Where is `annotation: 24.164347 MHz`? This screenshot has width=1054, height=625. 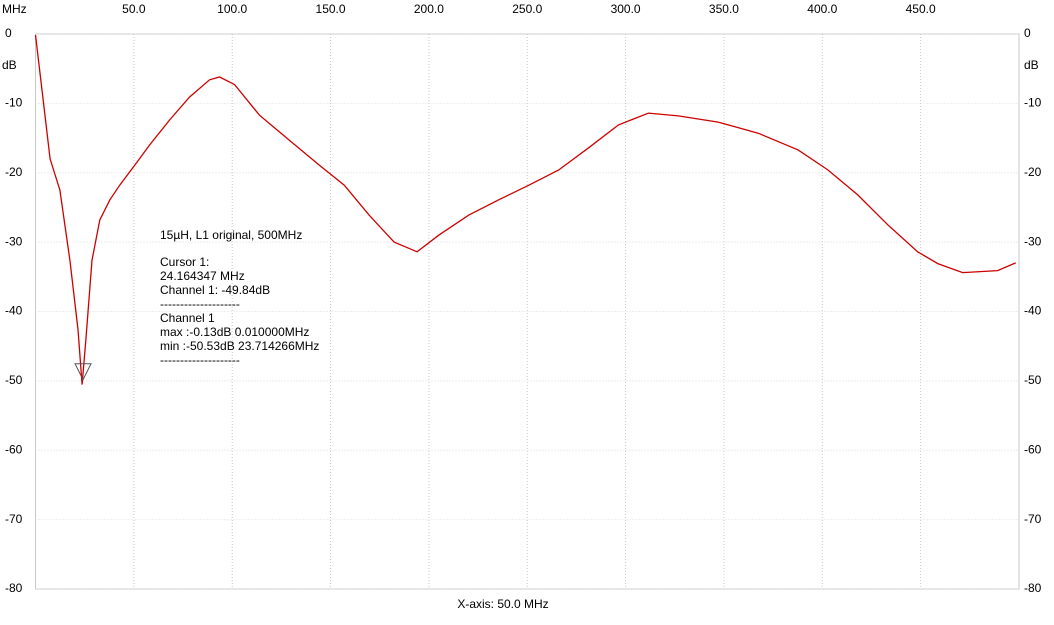
annotation: 24.164347 MHz is located at coordinates (202, 276).